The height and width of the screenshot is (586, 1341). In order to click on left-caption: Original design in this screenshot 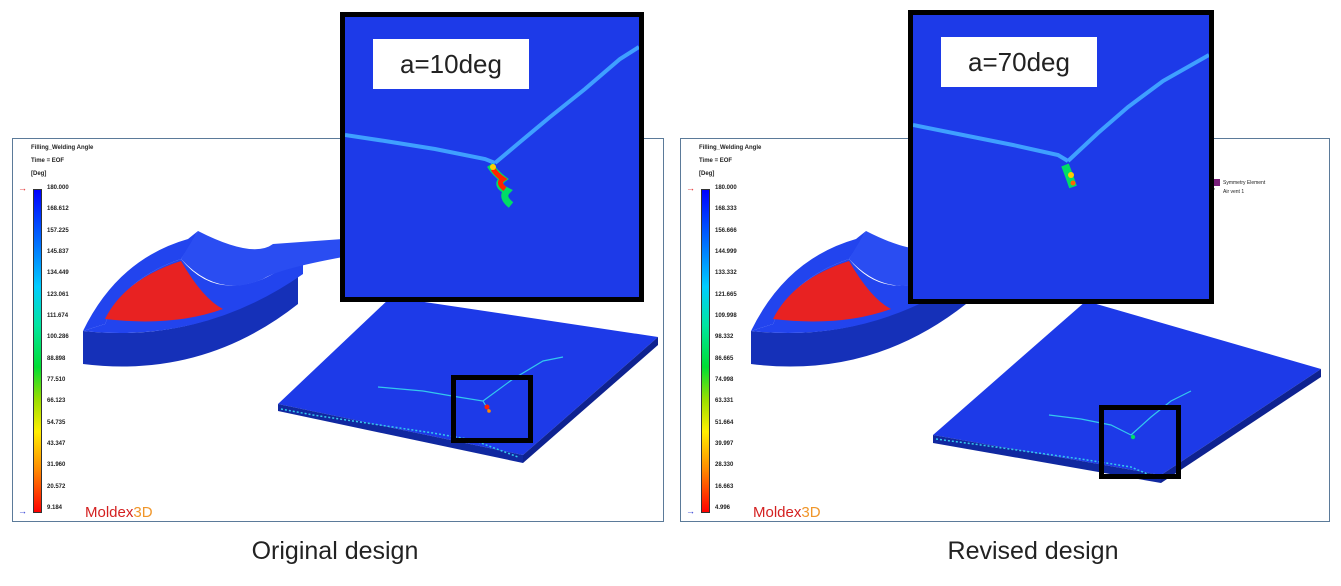, I will do `click(335, 551)`.